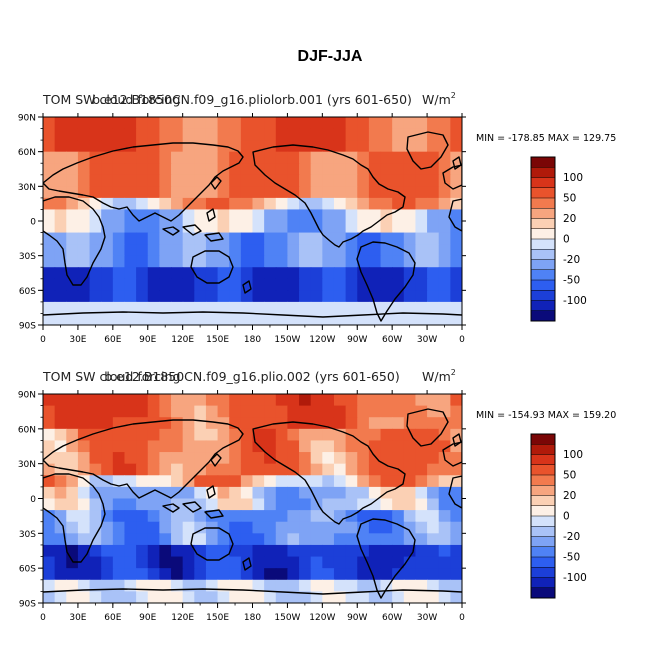  I want to click on x-tick-label: 90E, so click(147, 618).